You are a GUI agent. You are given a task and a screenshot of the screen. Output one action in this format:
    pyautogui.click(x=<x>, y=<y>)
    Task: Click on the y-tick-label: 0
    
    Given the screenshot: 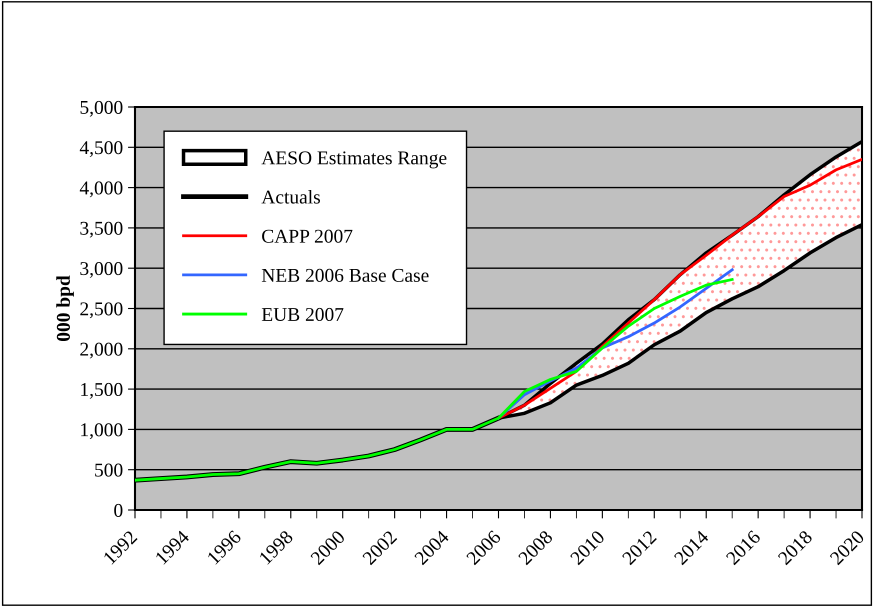 What is the action you would take?
    pyautogui.click(x=118, y=510)
    